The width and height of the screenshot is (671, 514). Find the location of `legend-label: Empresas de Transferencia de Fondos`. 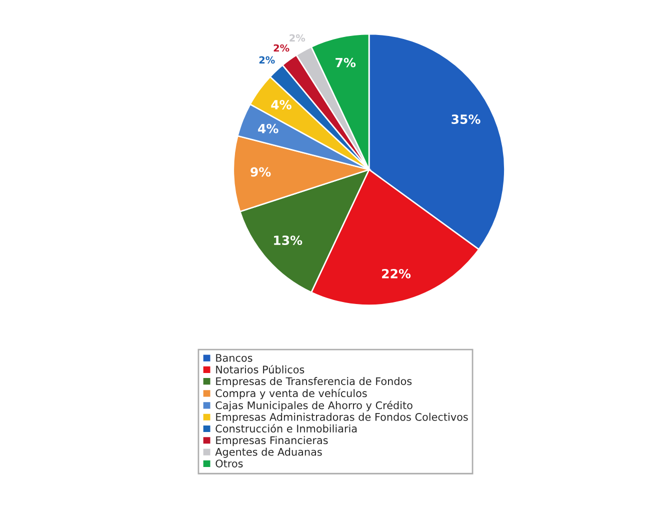

legend-label: Empresas de Transferencia de Fondos is located at coordinates (314, 382).